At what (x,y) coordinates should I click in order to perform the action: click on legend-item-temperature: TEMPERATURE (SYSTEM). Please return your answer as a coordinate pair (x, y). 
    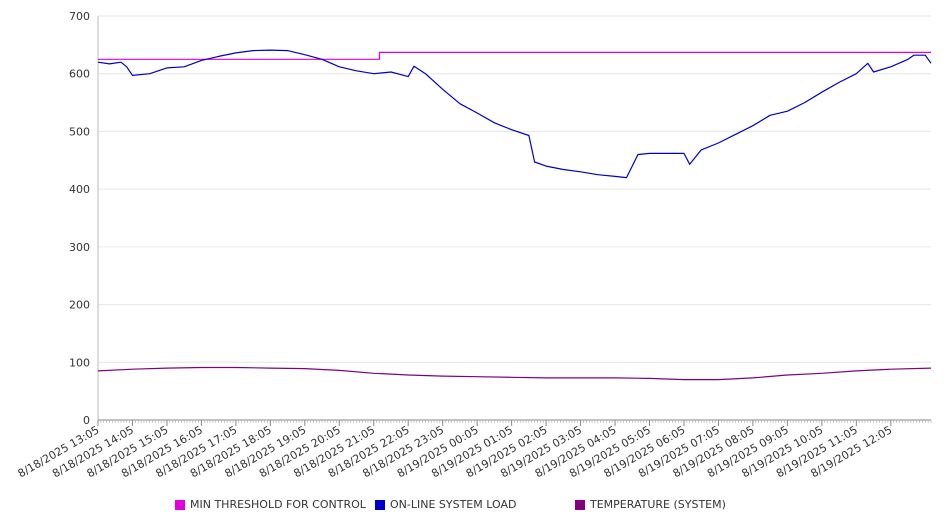
    Looking at the image, I should click on (650, 504).